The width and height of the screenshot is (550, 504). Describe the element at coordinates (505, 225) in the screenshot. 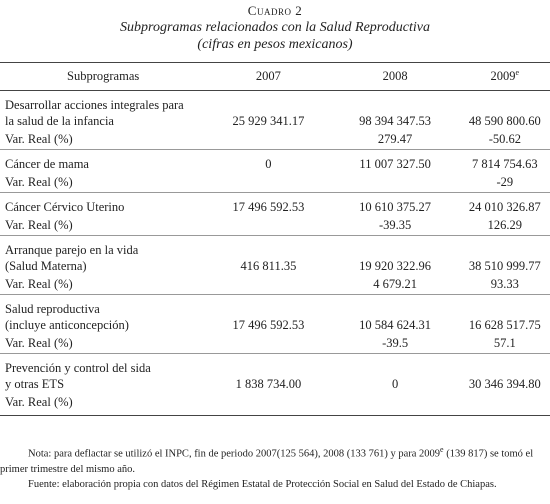

I see `var-value: 126.29` at that location.